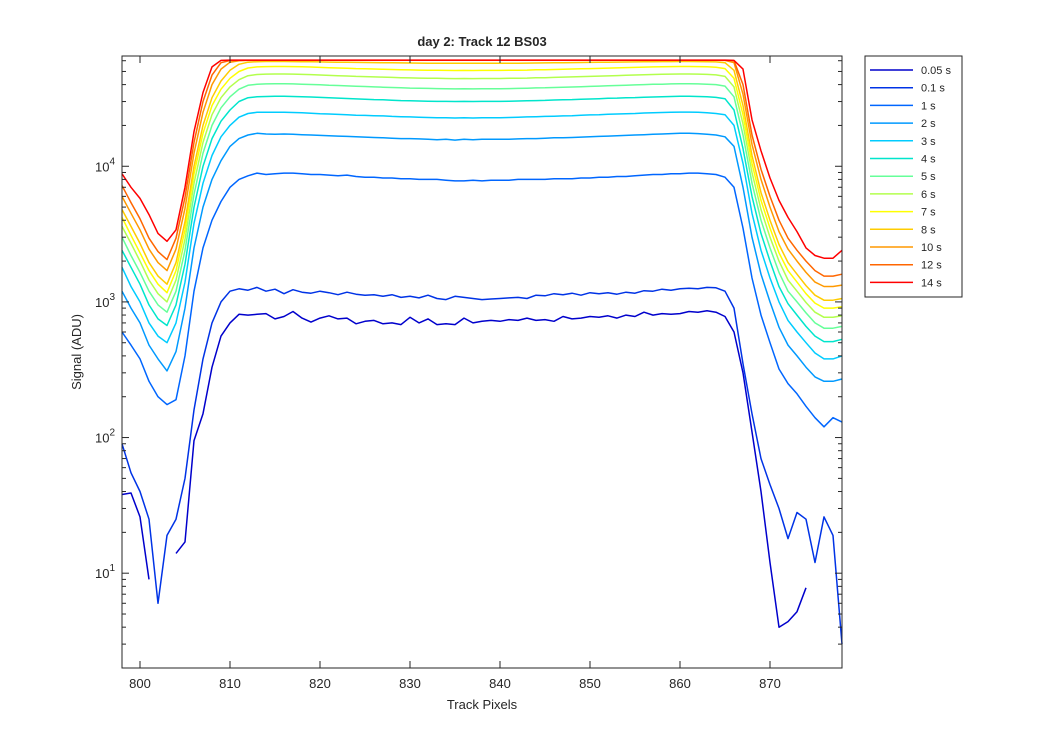  I want to click on chart-title: day 2: Track 12 BS03, so click(481, 41).